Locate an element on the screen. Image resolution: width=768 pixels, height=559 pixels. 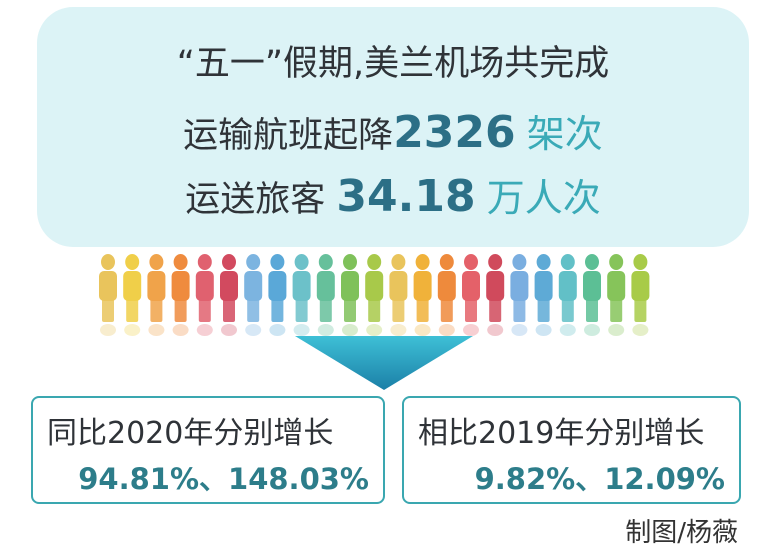
headline-line-2: 运输航班起降2326 架次 is located at coordinates (393, 130).